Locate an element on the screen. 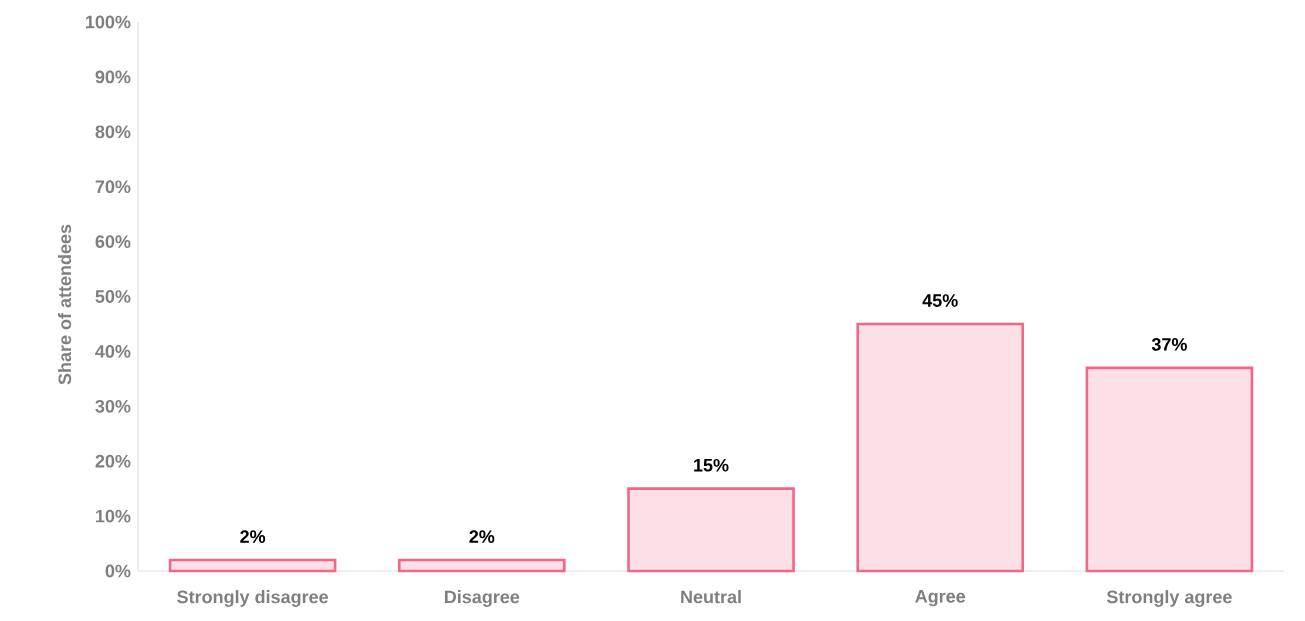 The height and width of the screenshot is (621, 1305). x-tick-label: Agree is located at coordinates (940, 598).